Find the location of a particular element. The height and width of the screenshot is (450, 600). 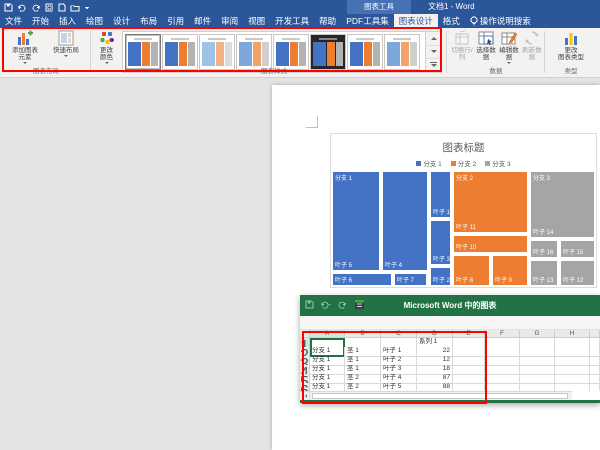

treemap-cell: 叶子 7 is located at coordinates (410, 279).